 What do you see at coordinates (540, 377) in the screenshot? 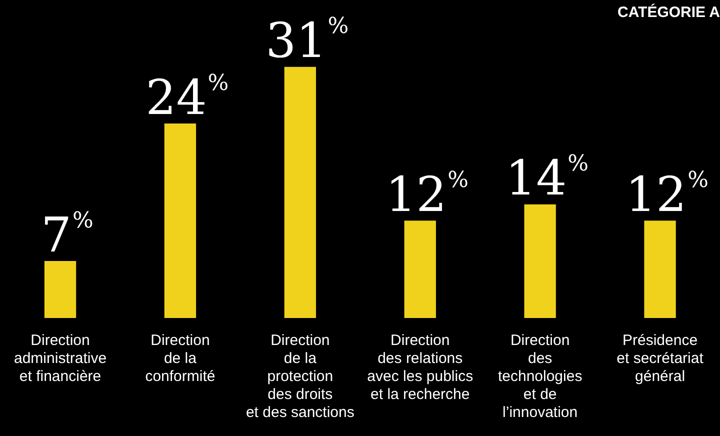
I see `x-tick-label: Direction des technologies et de l’innovation` at bounding box center [540, 377].